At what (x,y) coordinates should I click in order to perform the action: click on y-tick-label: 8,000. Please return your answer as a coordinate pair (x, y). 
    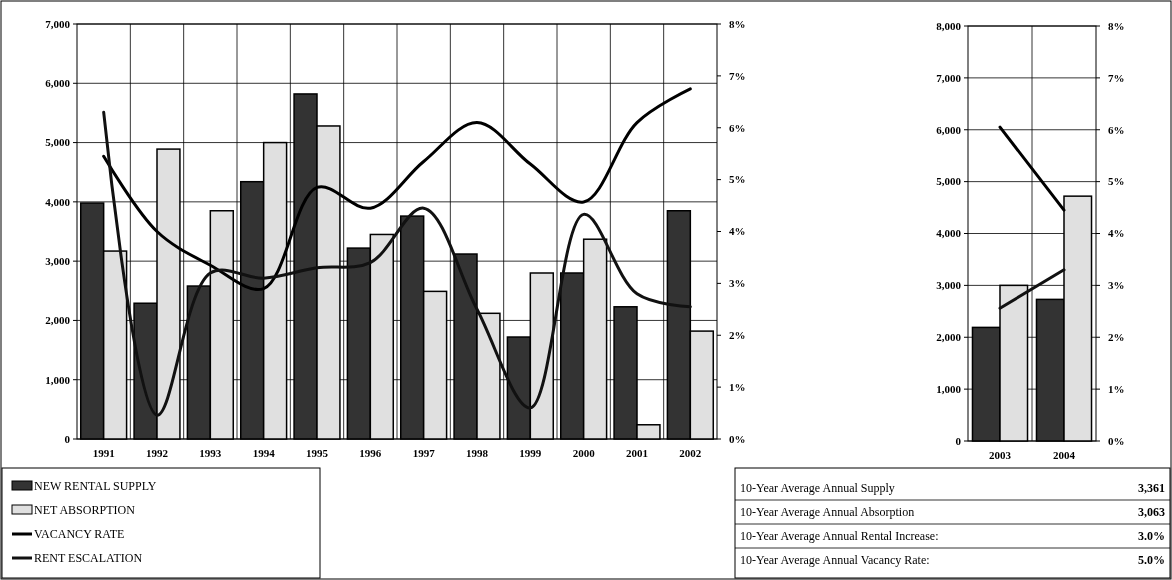
    Looking at the image, I should click on (949, 25).